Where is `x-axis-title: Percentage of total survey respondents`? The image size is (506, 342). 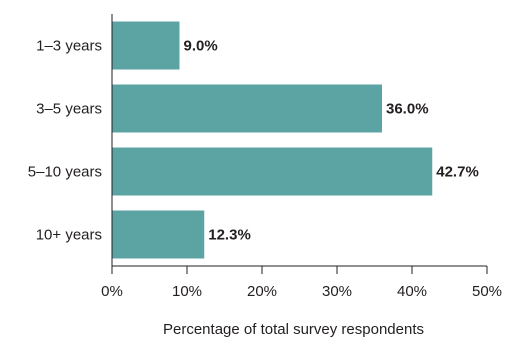
x-axis-title: Percentage of total survey respondents is located at coordinates (293, 329).